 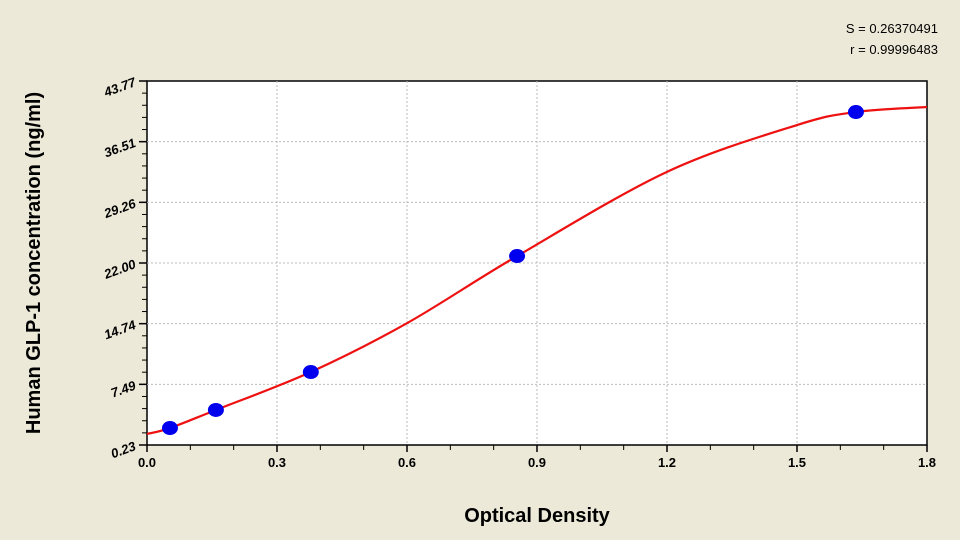 What do you see at coordinates (407, 462) in the screenshot?
I see `x-tick-label: 0.6` at bounding box center [407, 462].